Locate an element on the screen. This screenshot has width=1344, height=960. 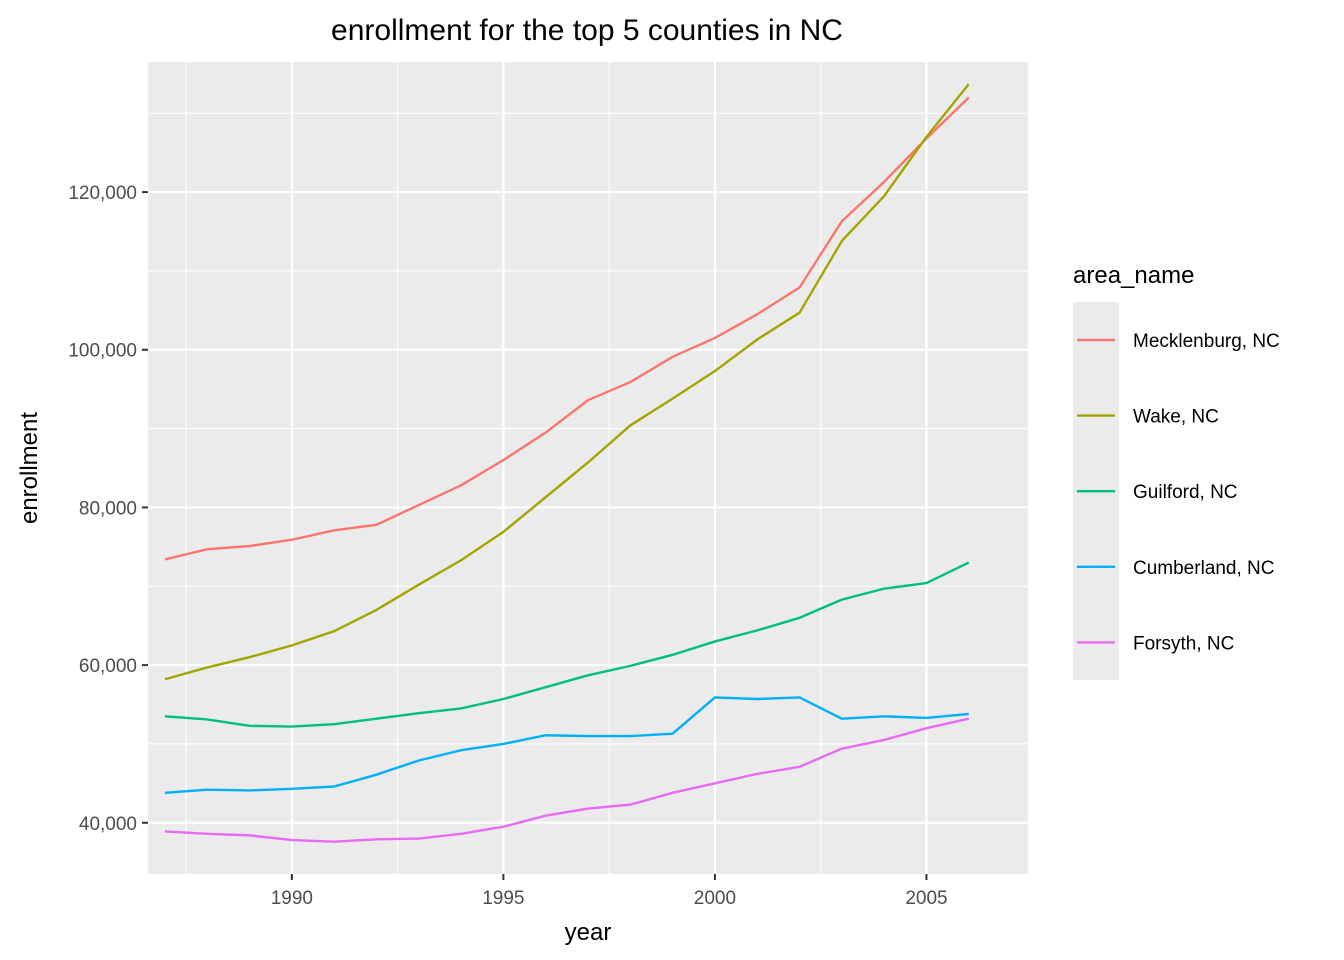
x-tick-label: 2005 is located at coordinates (926, 898).